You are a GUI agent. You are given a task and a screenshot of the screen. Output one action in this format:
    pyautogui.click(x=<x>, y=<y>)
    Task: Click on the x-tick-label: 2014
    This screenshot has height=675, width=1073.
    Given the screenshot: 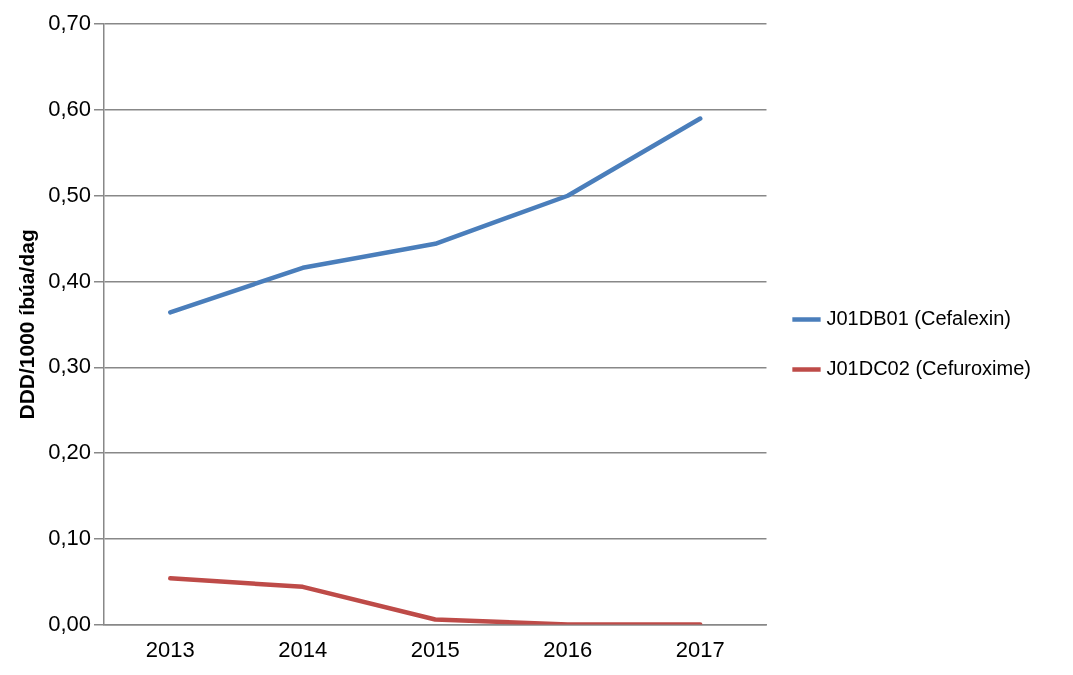 What is the action you would take?
    pyautogui.click(x=303, y=649)
    